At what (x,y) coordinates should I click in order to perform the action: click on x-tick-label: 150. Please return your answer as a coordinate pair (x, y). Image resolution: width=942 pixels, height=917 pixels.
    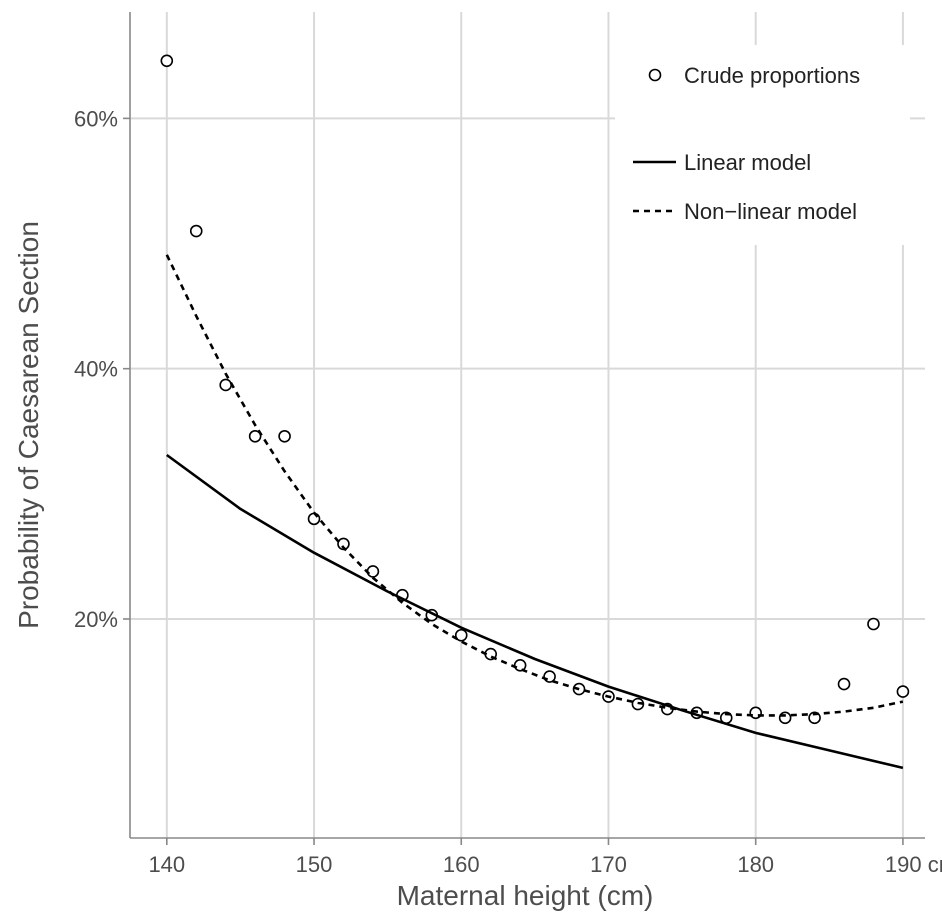
    Looking at the image, I should click on (314, 864).